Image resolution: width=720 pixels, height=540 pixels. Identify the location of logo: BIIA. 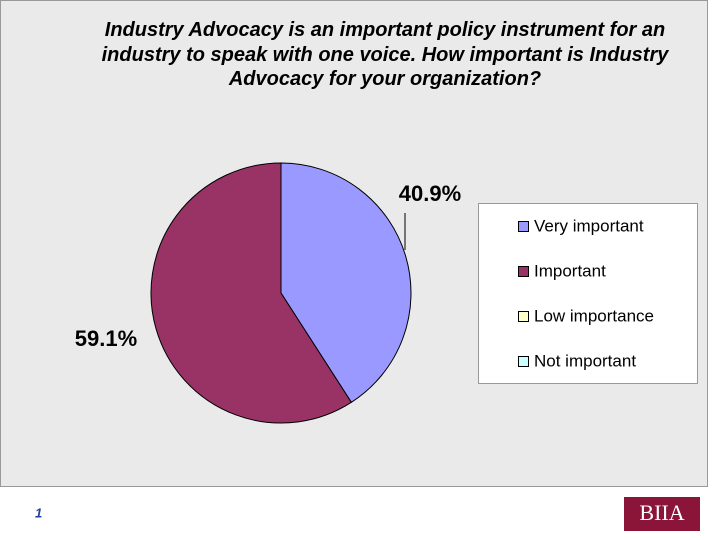
(661, 512).